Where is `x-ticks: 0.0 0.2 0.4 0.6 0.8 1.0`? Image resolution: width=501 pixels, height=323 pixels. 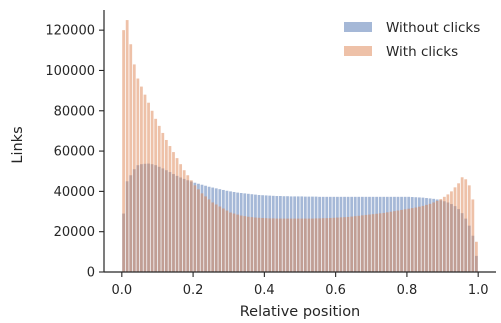 x-ticks: 0.0 0.2 0.4 0.6 0.8 1.0 is located at coordinates (300, 285).